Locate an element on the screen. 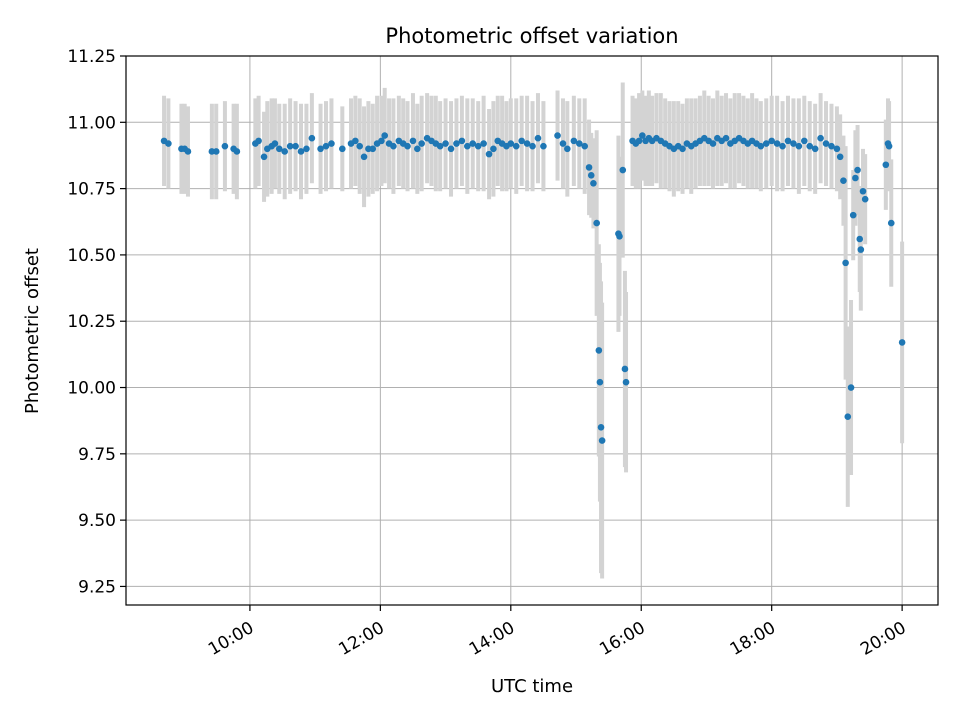 The width and height of the screenshot is (960, 720). y-tick-label: 11.00 is located at coordinates (91, 123).